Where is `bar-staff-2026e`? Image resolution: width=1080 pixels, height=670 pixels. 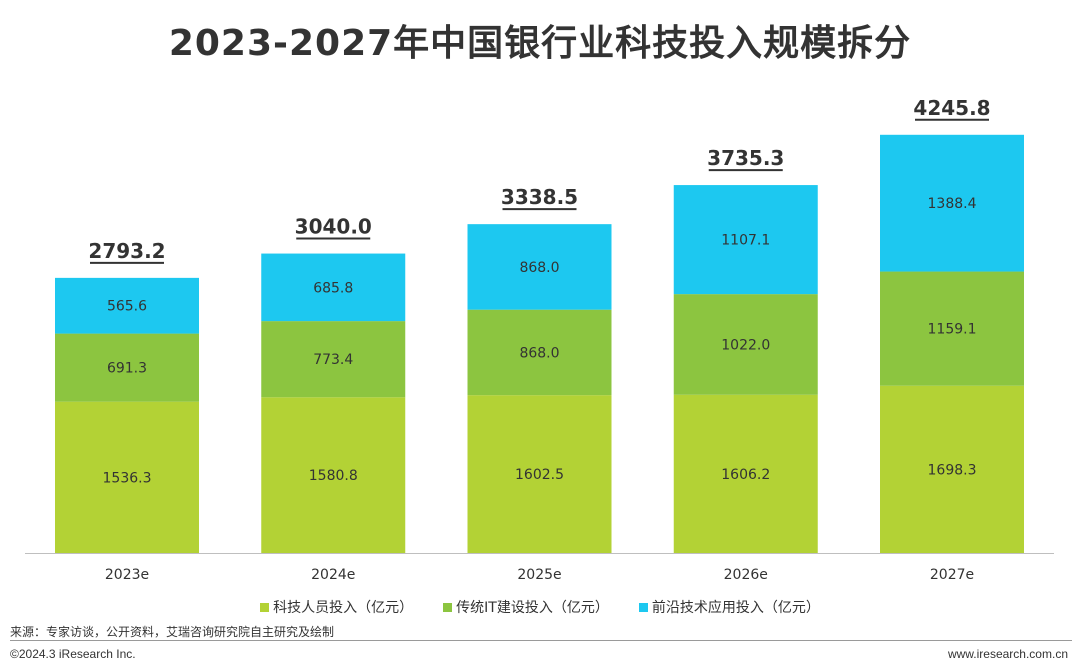
bar-staff-2026e is located at coordinates (745, 473).